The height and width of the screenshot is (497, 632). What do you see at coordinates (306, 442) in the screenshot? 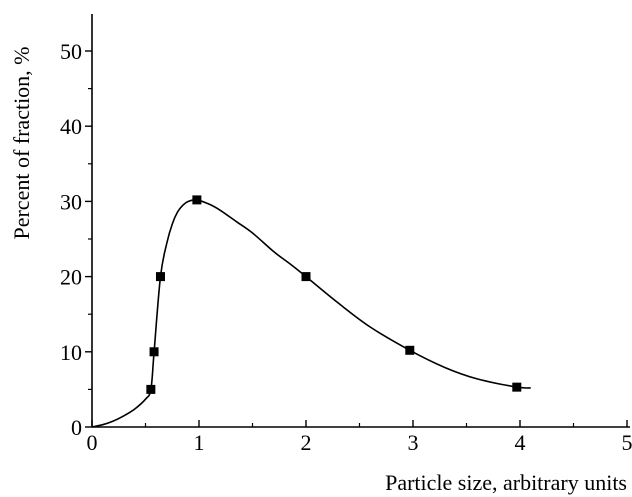
I see `x-tick-label: 2` at bounding box center [306, 442].